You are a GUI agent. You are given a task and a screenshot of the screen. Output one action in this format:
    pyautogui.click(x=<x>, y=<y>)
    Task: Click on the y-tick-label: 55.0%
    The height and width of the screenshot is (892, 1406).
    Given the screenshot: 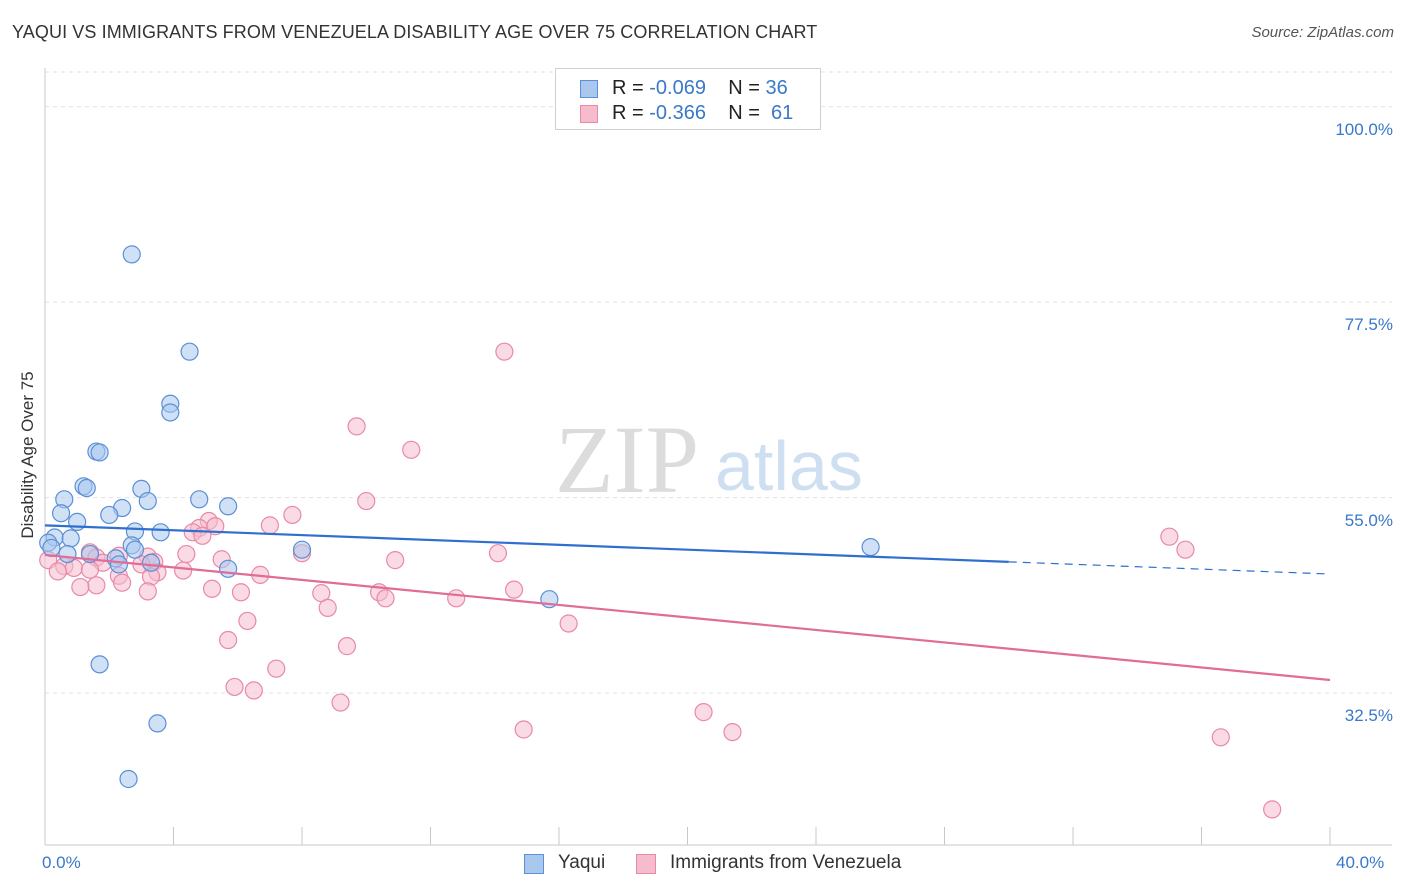 What is the action you would take?
    pyautogui.click(x=1368, y=520)
    